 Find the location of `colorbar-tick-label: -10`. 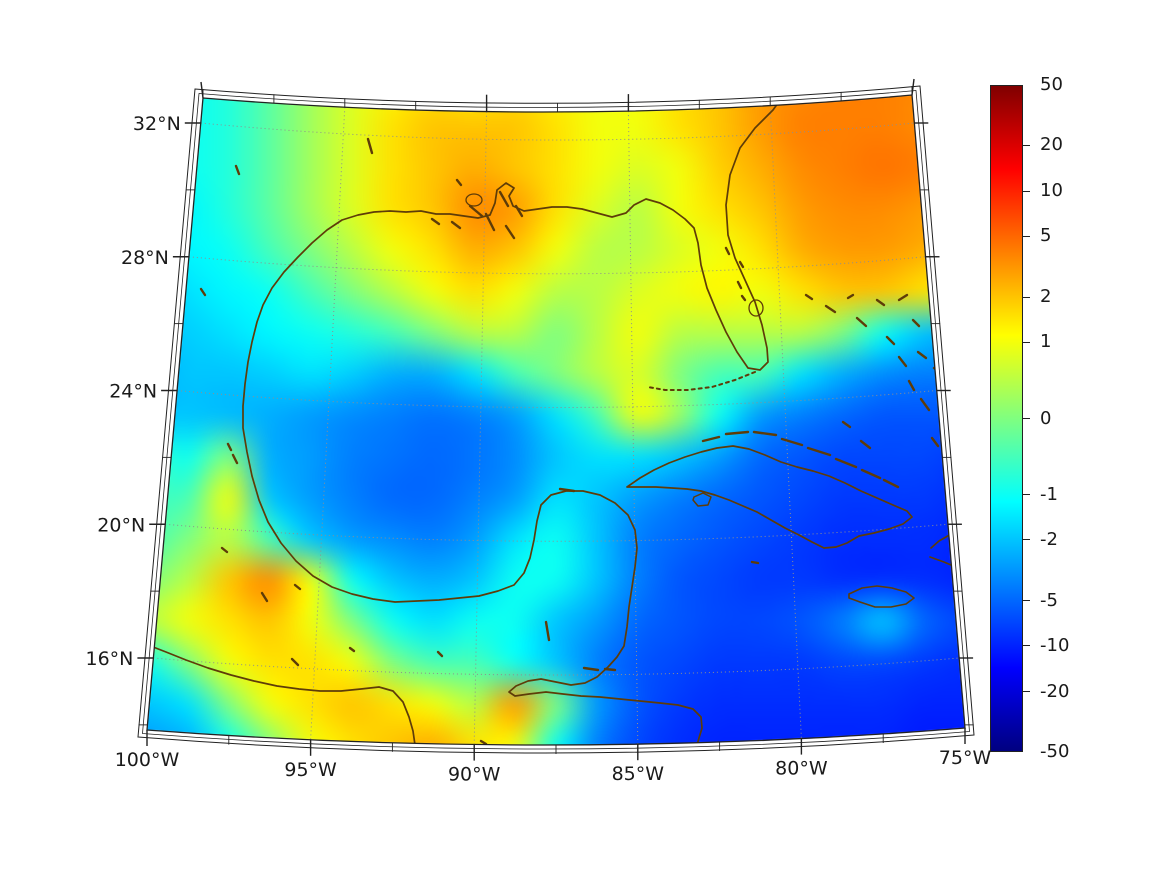

colorbar-tick-label: -10 is located at coordinates (1055, 645).